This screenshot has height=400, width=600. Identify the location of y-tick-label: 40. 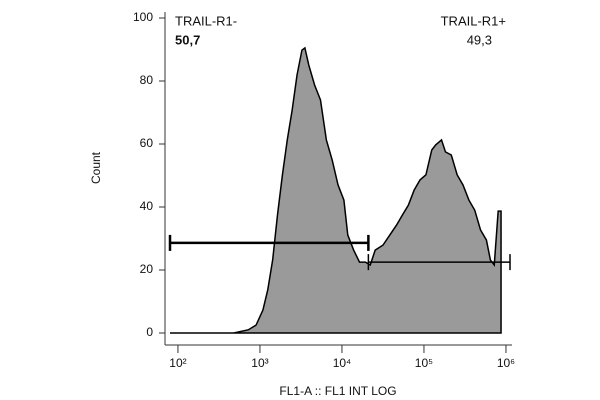
(147, 206).